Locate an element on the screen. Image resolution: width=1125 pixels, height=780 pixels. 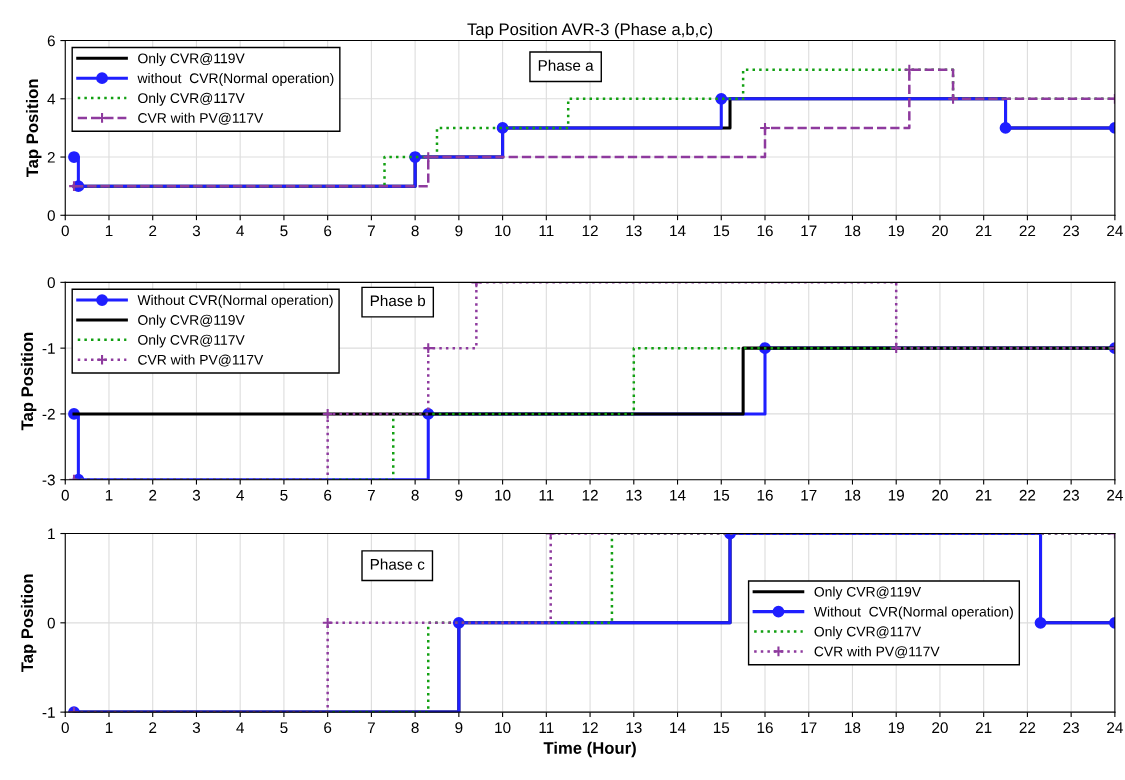
chart-title: Tap Position AVR-3 (Phase a,b,c) is located at coordinates (590, 30).